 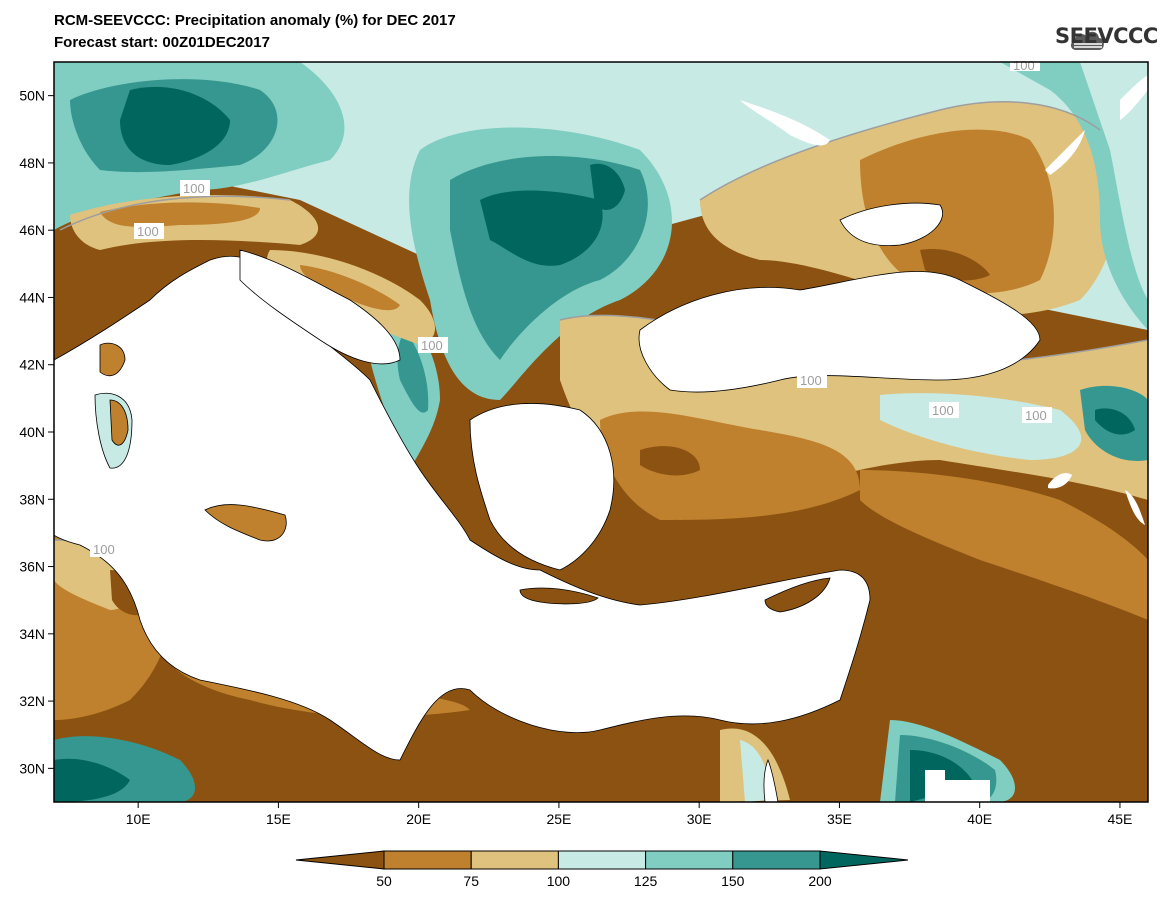 What do you see at coordinates (32, 567) in the screenshot?
I see `lat-tick-label: 36N` at bounding box center [32, 567].